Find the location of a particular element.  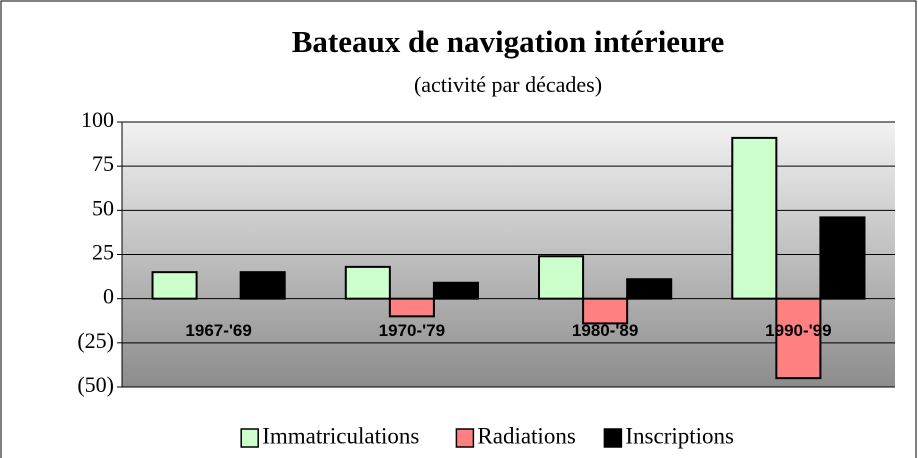

y-tick-label: 25 is located at coordinates (103, 252).